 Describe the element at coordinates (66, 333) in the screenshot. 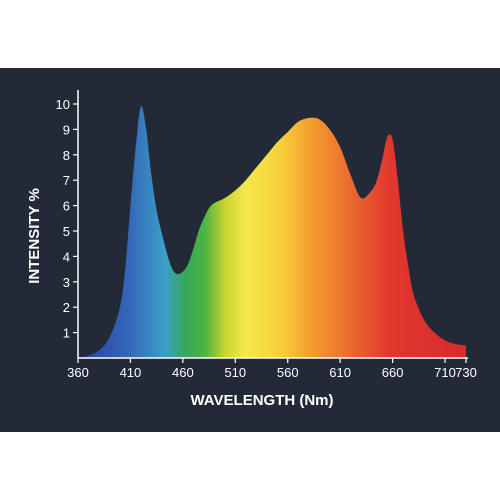

I see `y-tick-label: 1` at that location.